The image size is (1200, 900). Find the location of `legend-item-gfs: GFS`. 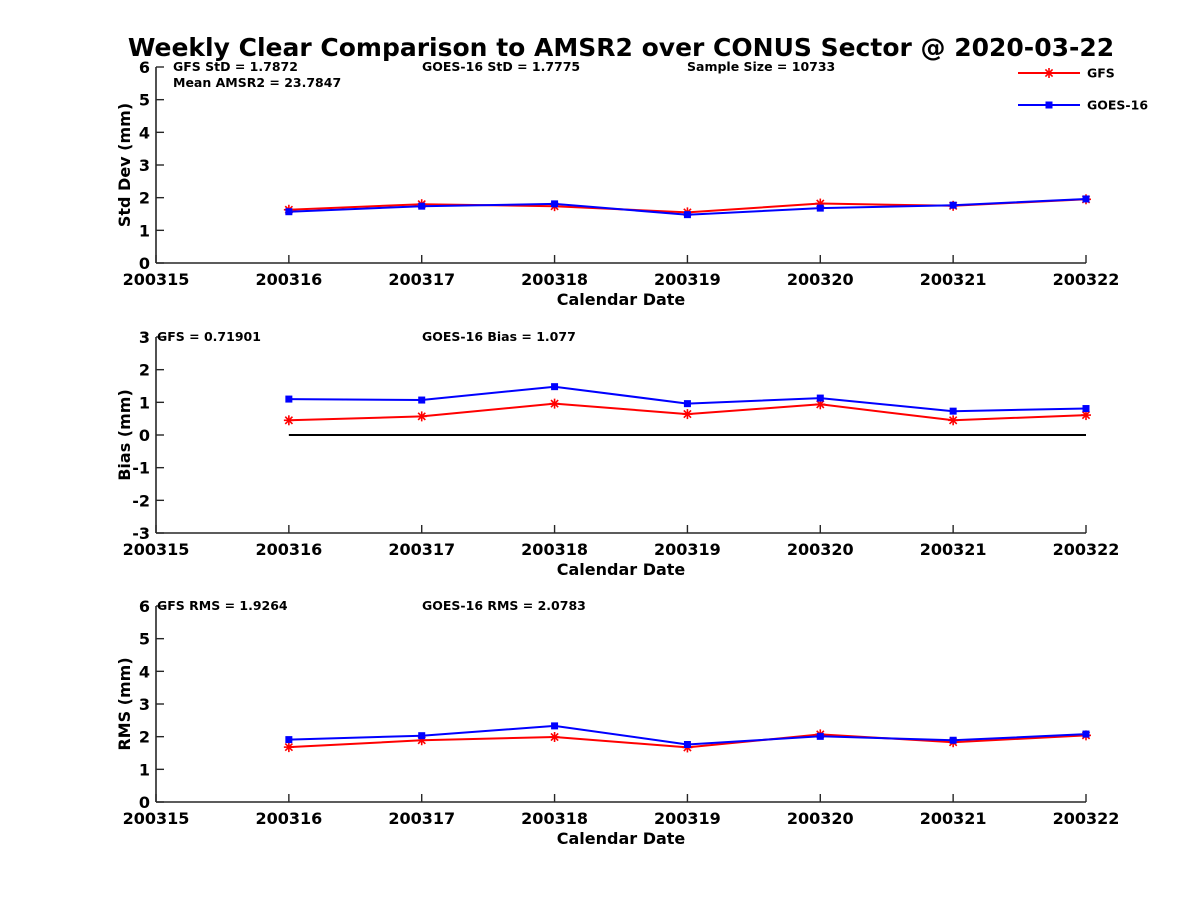

legend-item-gfs: GFS is located at coordinates (1066, 73).